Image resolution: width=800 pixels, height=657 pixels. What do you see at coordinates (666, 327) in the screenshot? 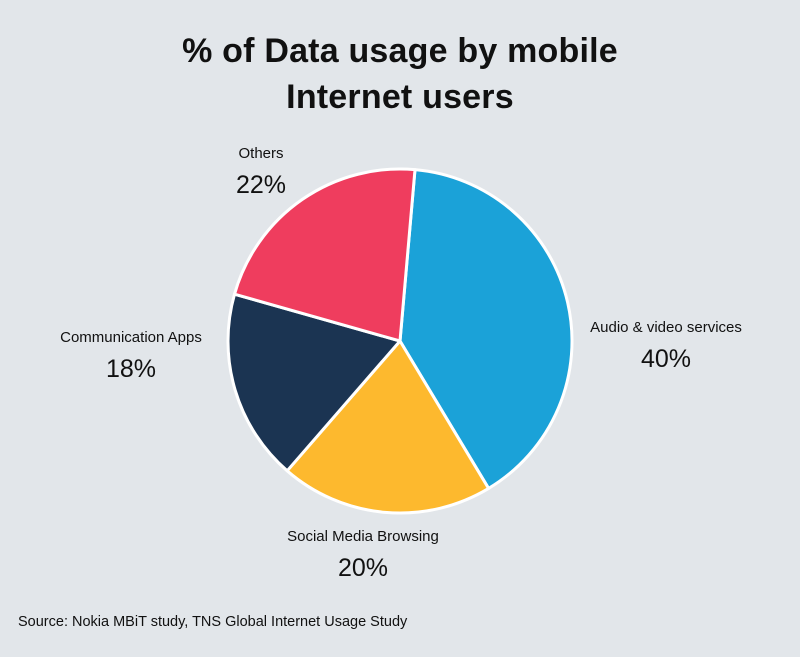
I see `slice-name-audio-video: Audio & video services` at bounding box center [666, 327].